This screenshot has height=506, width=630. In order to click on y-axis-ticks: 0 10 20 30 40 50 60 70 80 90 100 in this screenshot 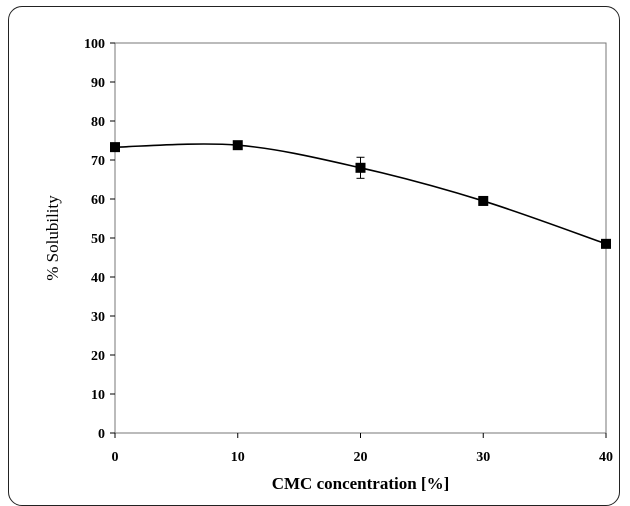, I will do `click(99, 239)`.